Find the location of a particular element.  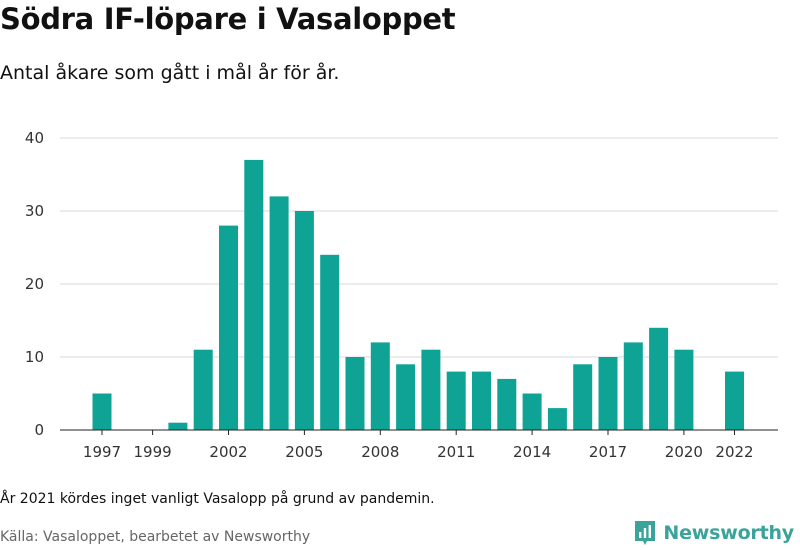

y-tick-label: 20 is located at coordinates (34, 284).